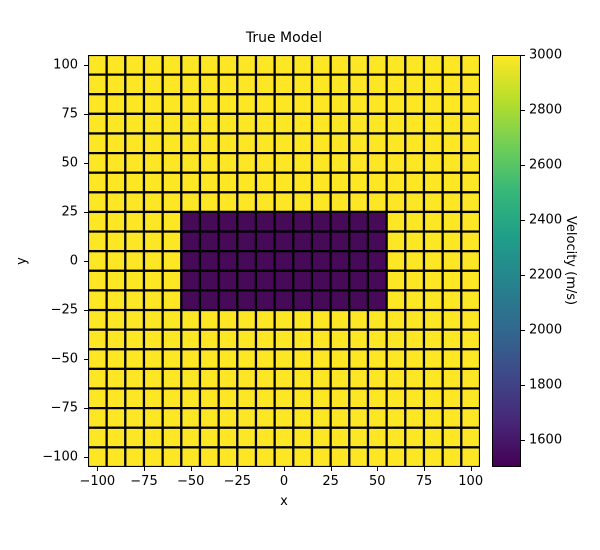 This screenshot has width=600, height=550. I want to click on y-tick-mark, so click(86, 163).